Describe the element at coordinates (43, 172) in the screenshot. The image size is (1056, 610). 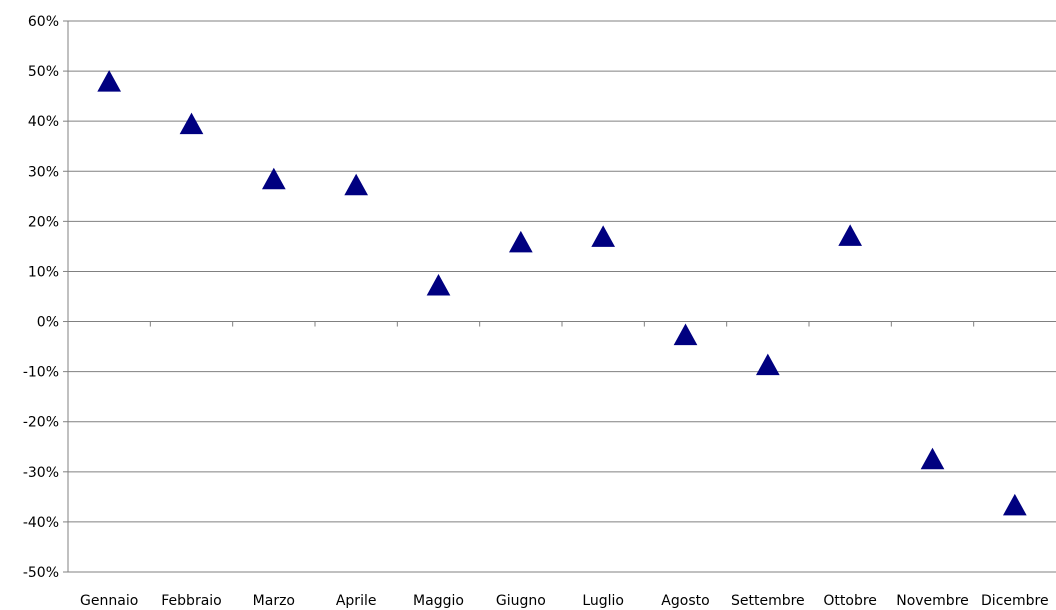
I see `y-tick-label: 30%` at that location.